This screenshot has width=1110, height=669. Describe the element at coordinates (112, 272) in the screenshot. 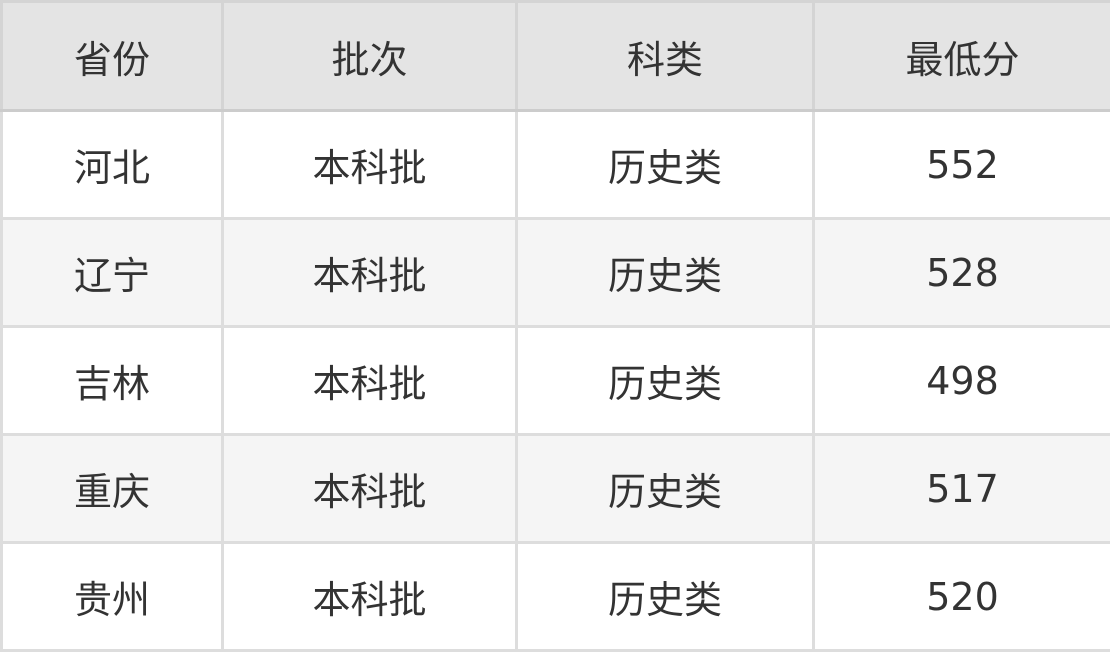

I see `cell-province: 辽宁` at that location.